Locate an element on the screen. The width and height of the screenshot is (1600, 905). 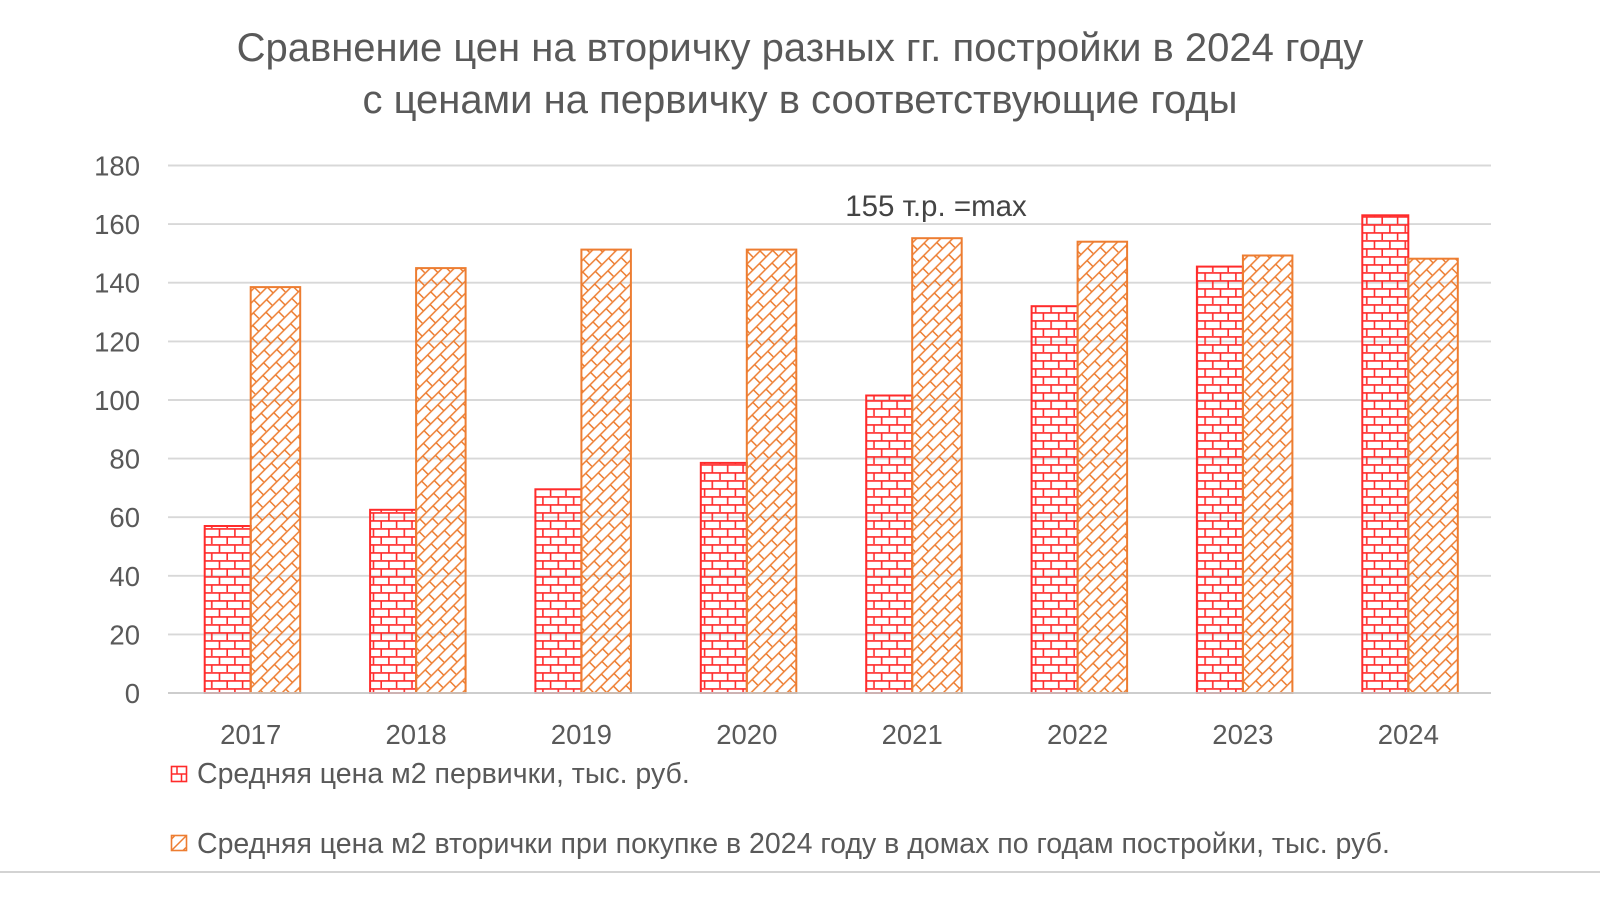
svg-text: 80 is located at coordinates (124, 459).